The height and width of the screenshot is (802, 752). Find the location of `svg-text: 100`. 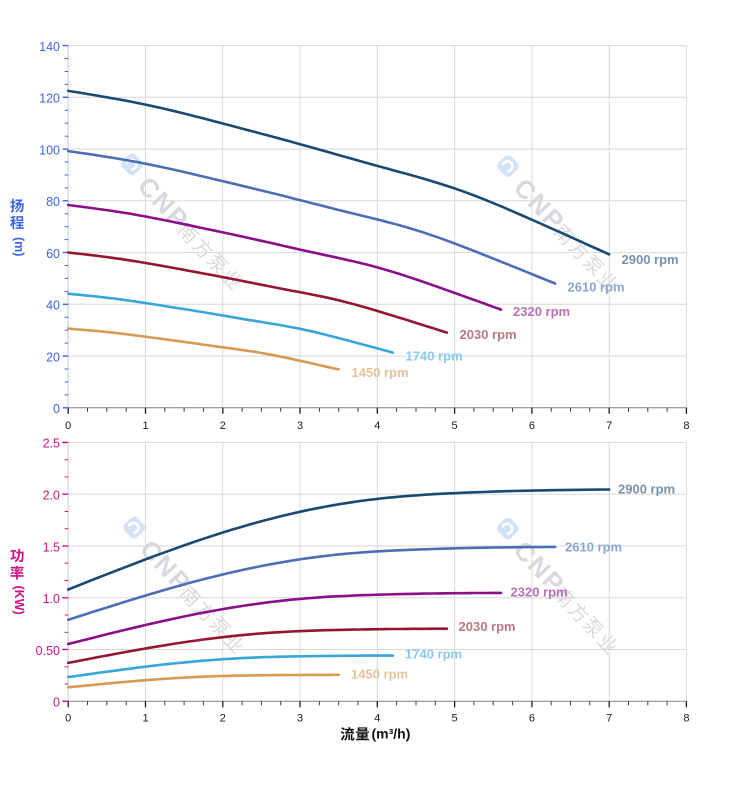

svg-text: 100 is located at coordinates (49, 150).